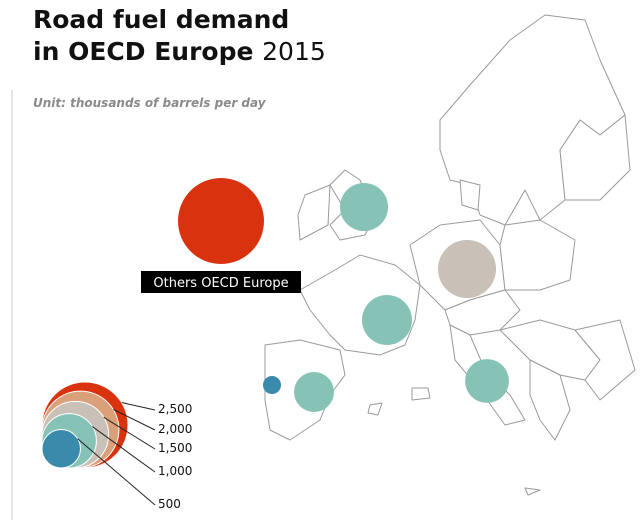 The image size is (643, 525). I want to click on title-year: 2015, so click(294, 51).